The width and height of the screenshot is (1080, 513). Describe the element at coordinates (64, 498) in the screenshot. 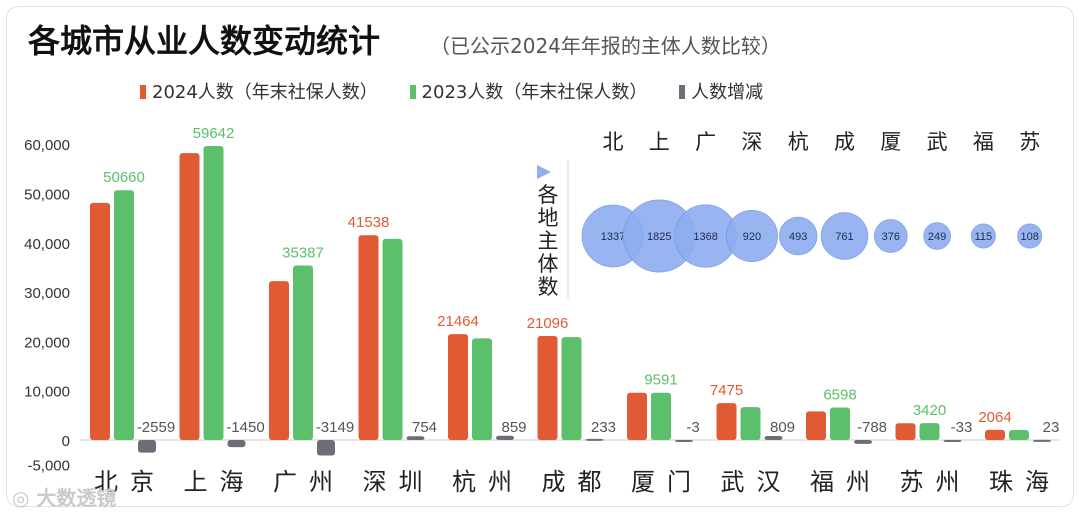

I see `watermark-logo: ◎ 大数透镜` at that location.